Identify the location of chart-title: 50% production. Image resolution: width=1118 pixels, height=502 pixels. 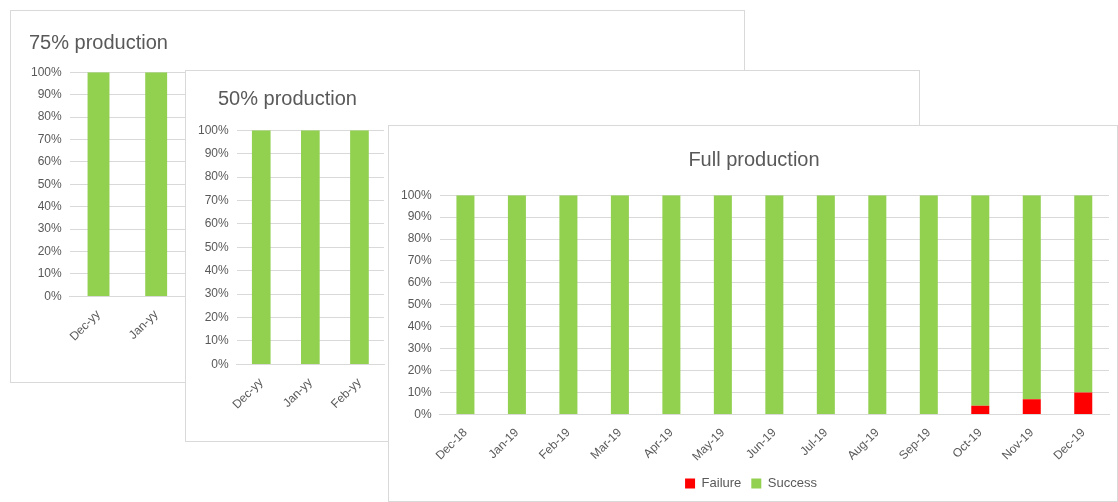
(287, 98).